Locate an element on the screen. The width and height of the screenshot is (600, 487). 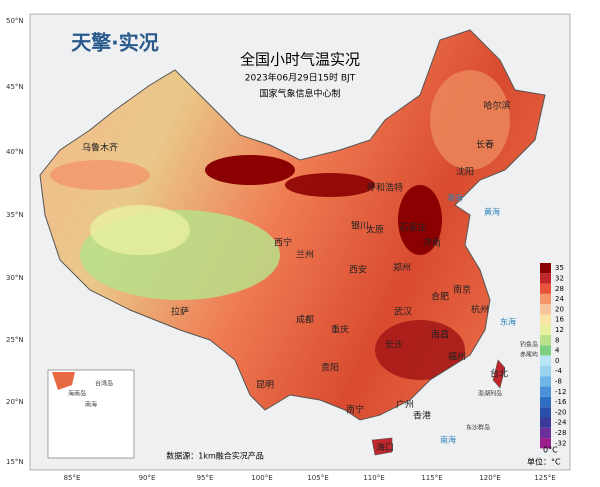
legend-label: 35 is located at coordinates (559, 268).